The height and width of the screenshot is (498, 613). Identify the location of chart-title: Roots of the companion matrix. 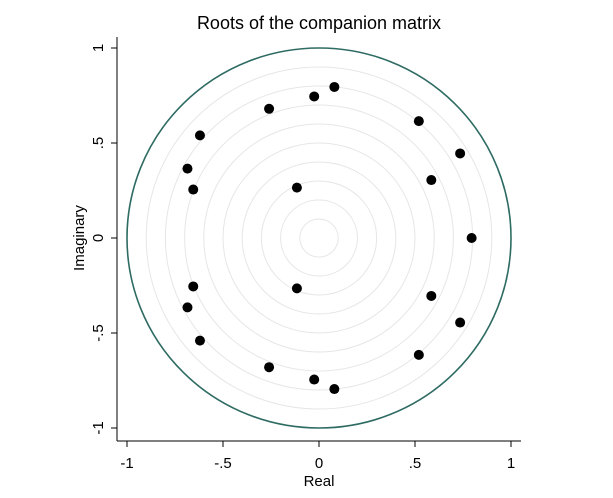
(319, 23).